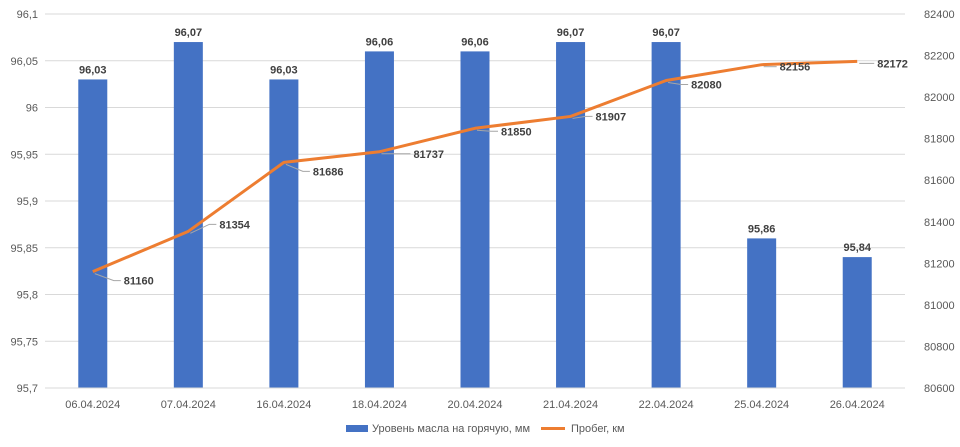  Describe the element at coordinates (27, 202) in the screenshot. I see `y-left-tick-label: 95,9` at that location.